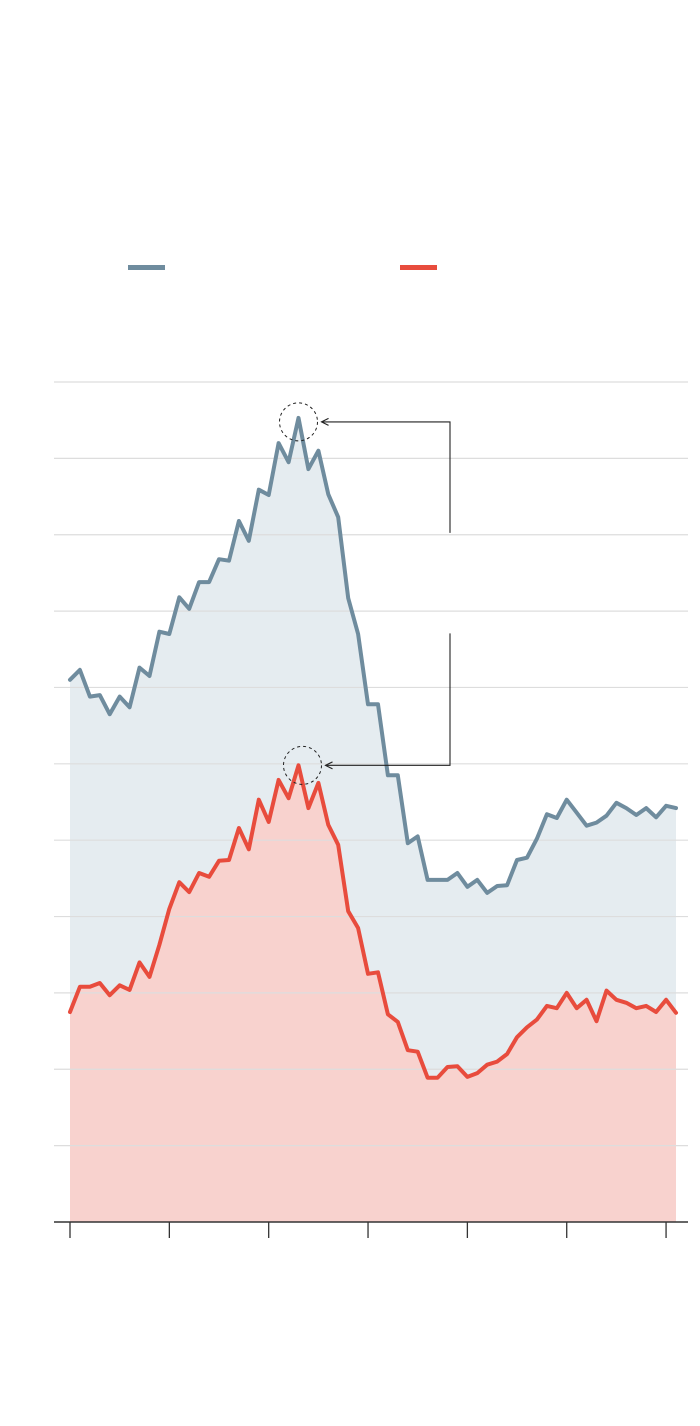 The image size is (700, 1426). Describe the element at coordinates (282, 267) in the screenshot. I see `legend` at that location.